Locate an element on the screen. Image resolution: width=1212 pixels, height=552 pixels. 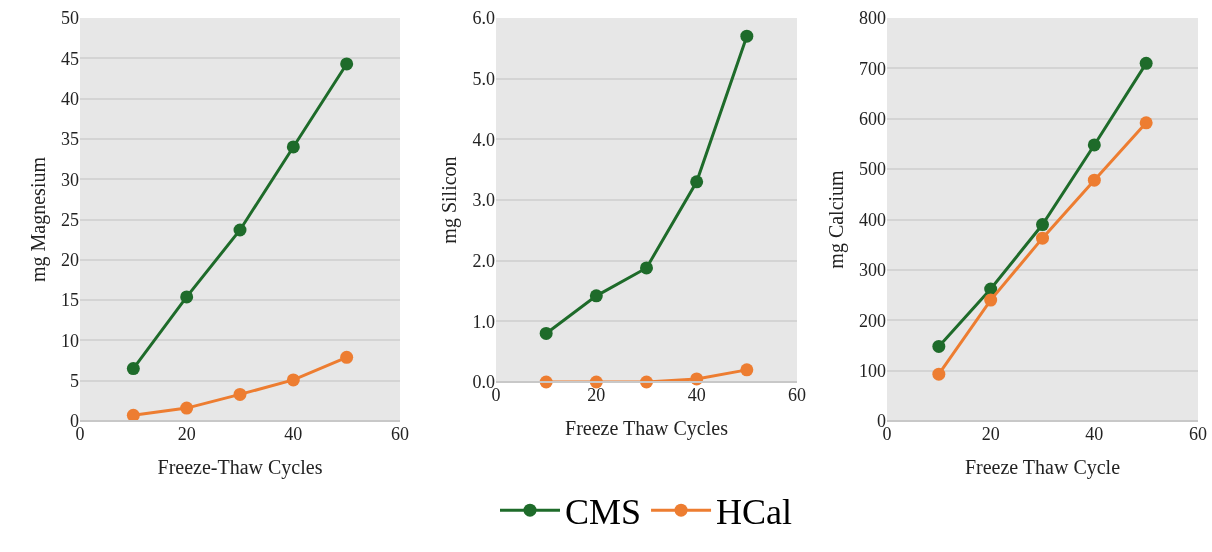
y-tick-label: 5 is located at coordinates (74, 381).